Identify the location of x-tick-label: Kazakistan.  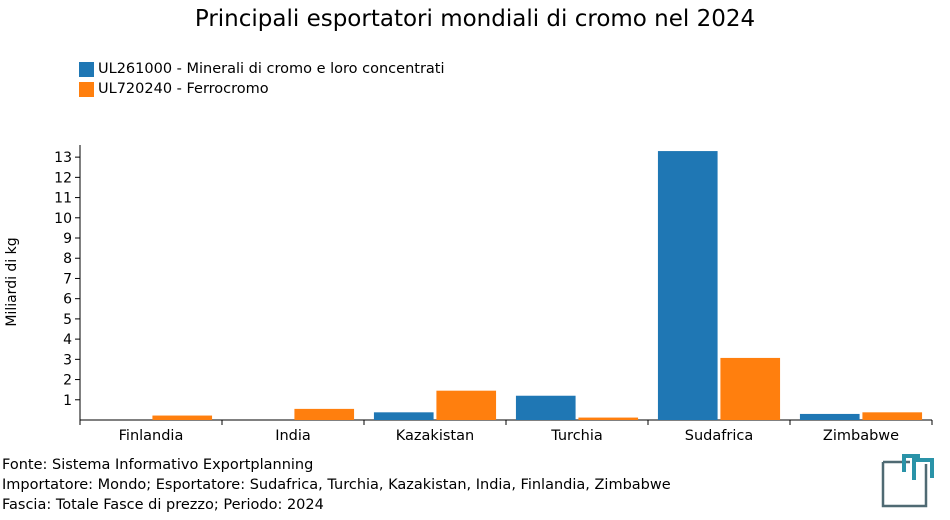
(435, 436).